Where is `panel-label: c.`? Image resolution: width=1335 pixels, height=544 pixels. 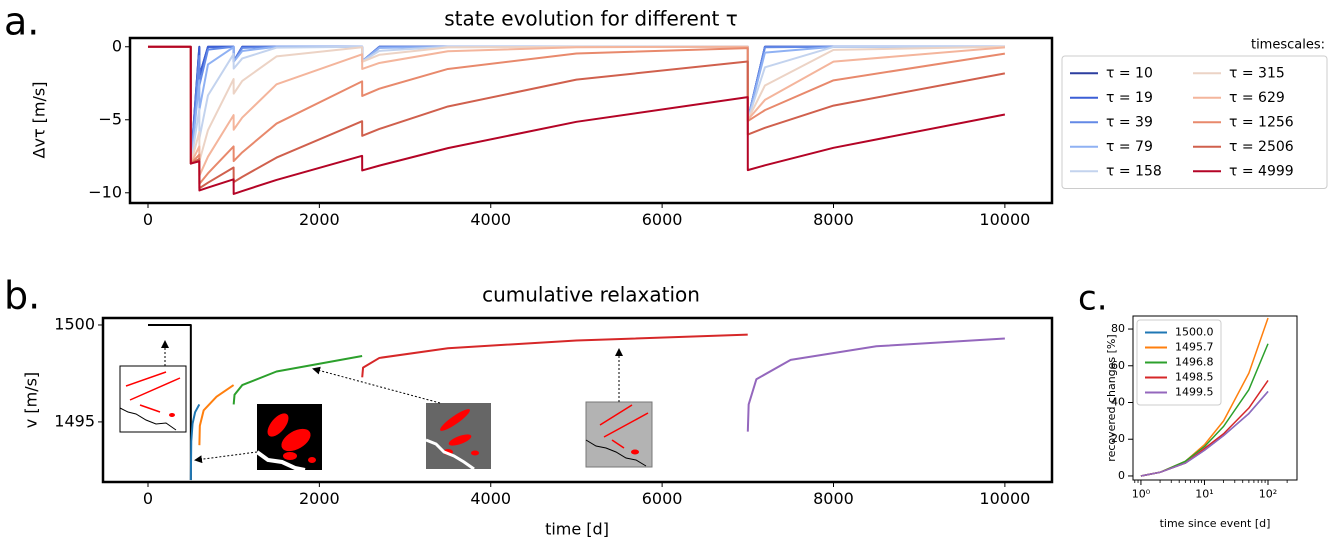 panel-label: c. is located at coordinates (1093, 299).